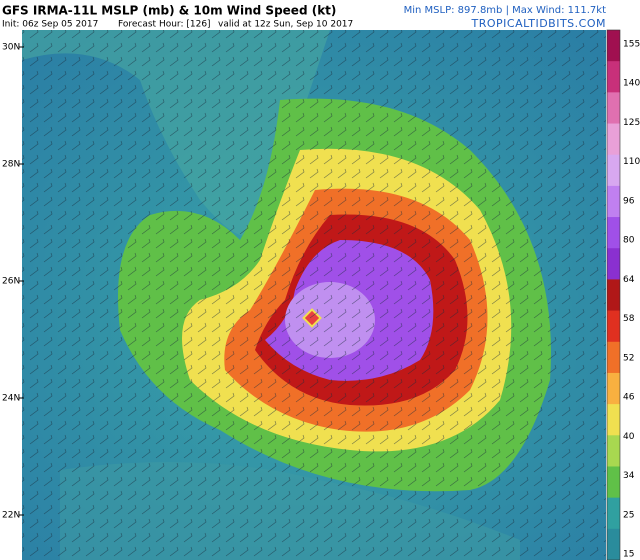  Describe the element at coordinates (11, 165) in the screenshot. I see `latitude-label: 28N` at that location.